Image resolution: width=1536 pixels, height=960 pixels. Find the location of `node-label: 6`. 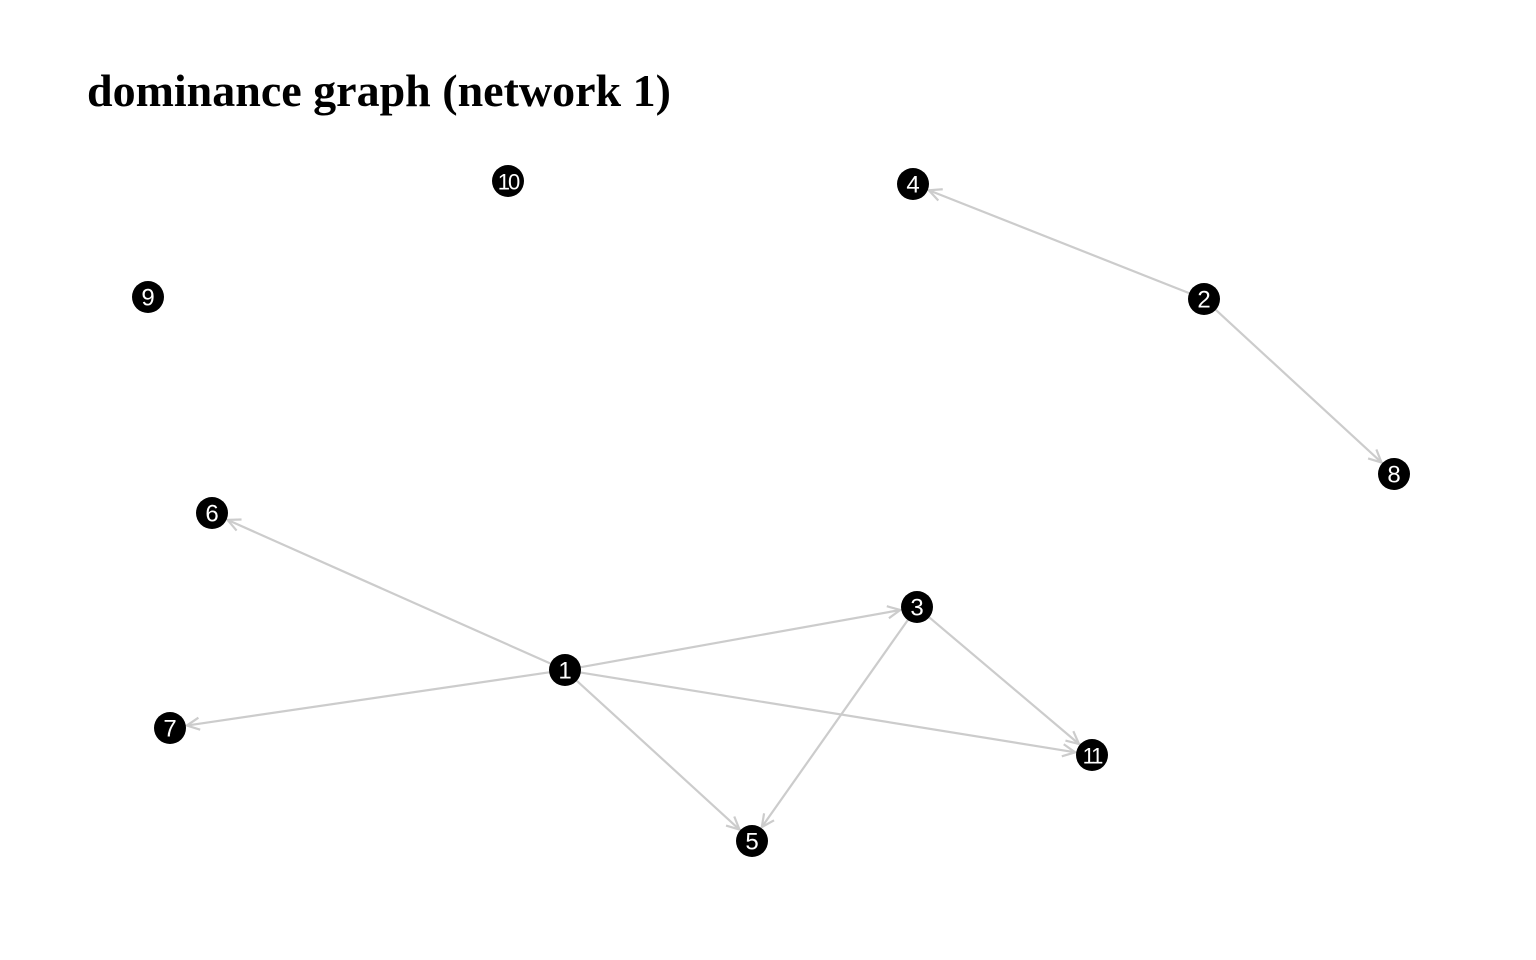

node-label: 6 is located at coordinates (211, 514).